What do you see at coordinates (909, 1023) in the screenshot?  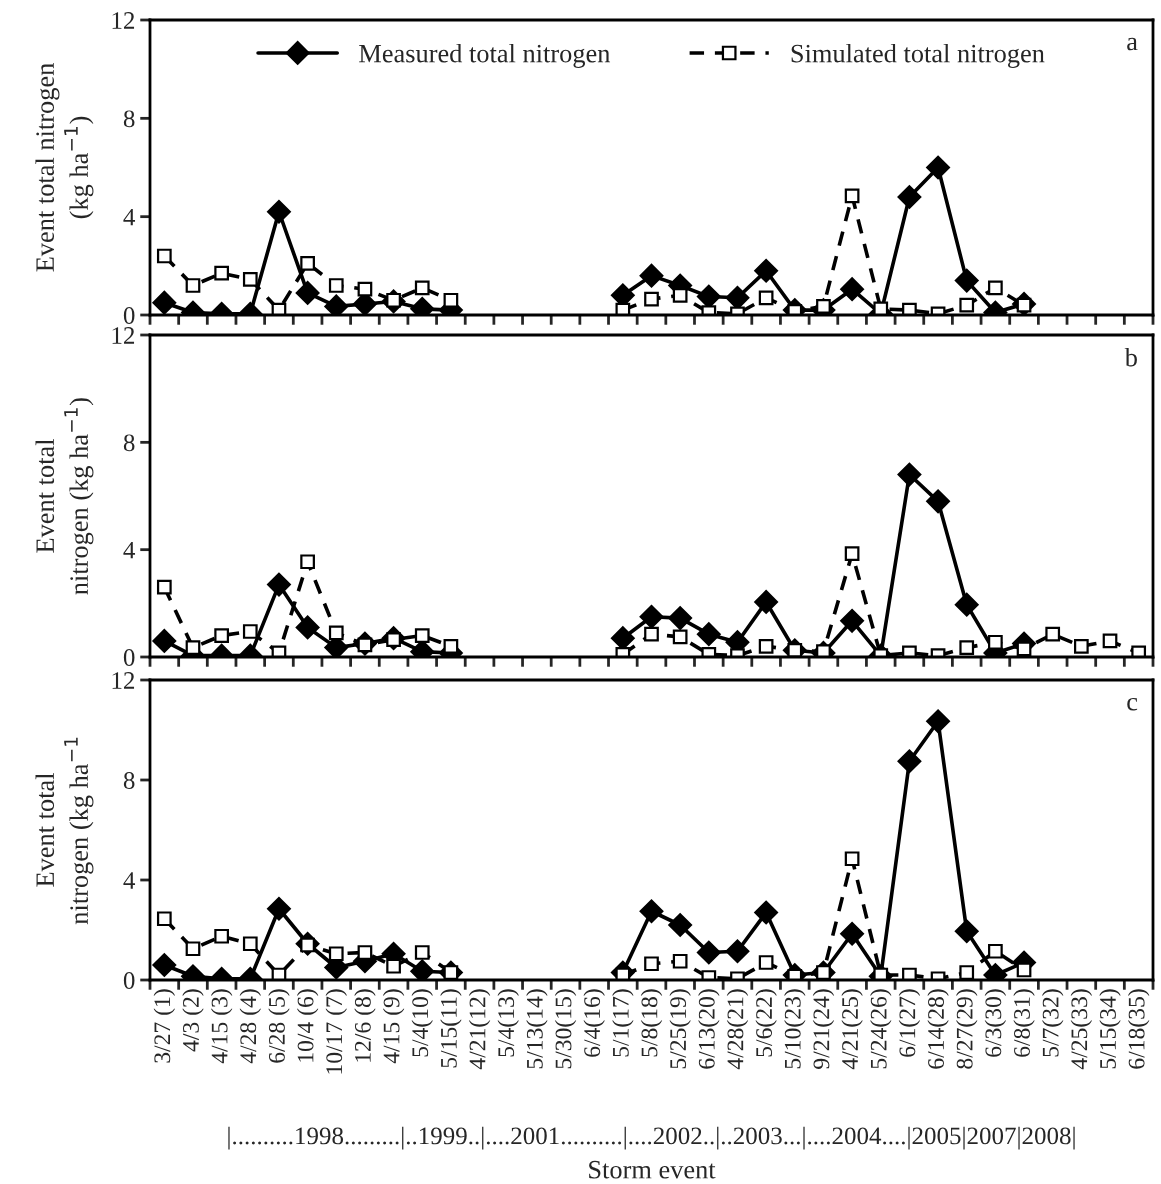 I see `x-tick-label: 6/1(27)` at bounding box center [909, 1023].